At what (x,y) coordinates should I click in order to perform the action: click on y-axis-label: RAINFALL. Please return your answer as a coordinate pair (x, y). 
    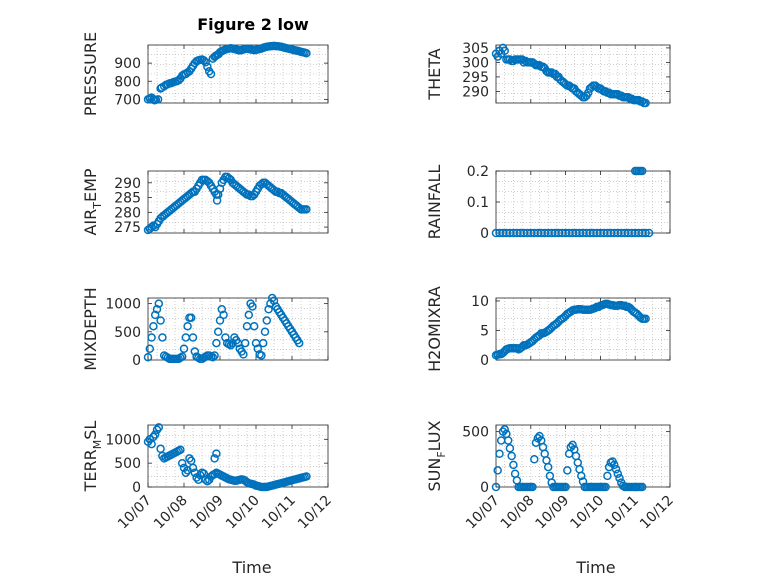
    Looking at the image, I should click on (434, 202).